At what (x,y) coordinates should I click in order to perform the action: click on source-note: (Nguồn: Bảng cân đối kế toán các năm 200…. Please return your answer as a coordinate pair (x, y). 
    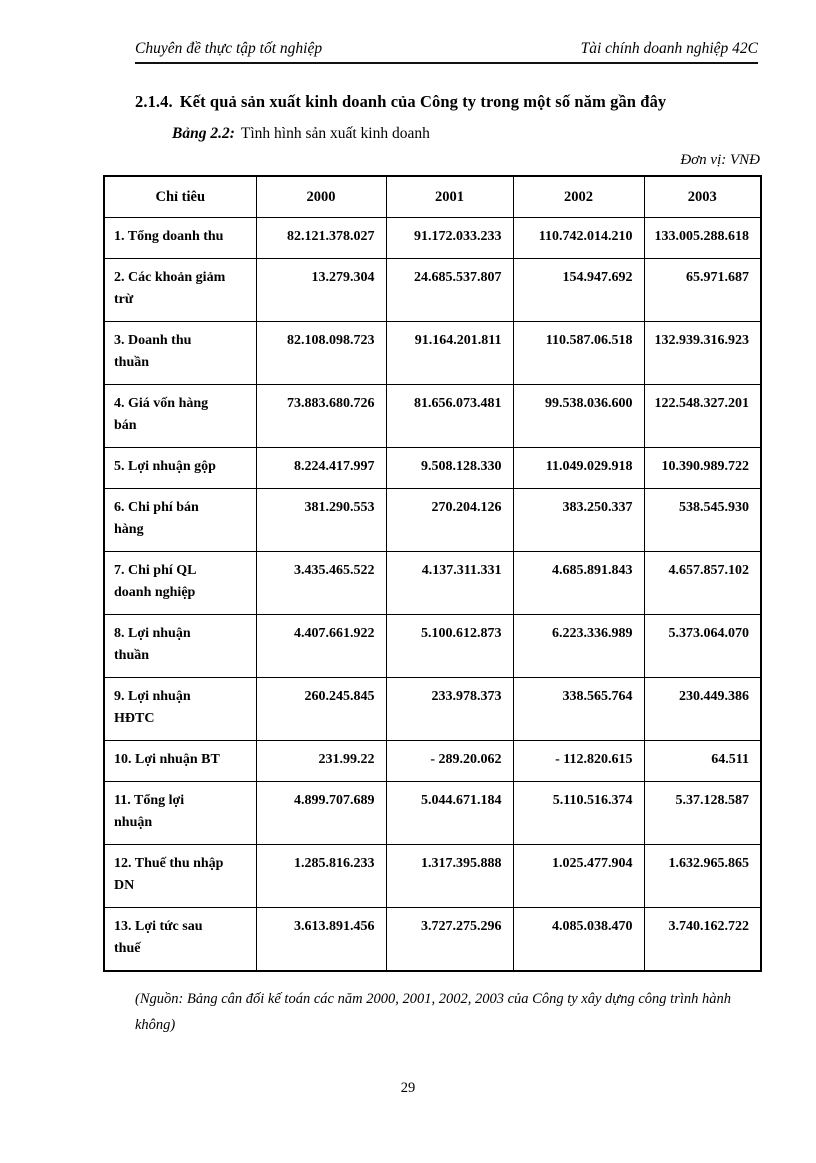
    Looking at the image, I should click on (433, 1012).